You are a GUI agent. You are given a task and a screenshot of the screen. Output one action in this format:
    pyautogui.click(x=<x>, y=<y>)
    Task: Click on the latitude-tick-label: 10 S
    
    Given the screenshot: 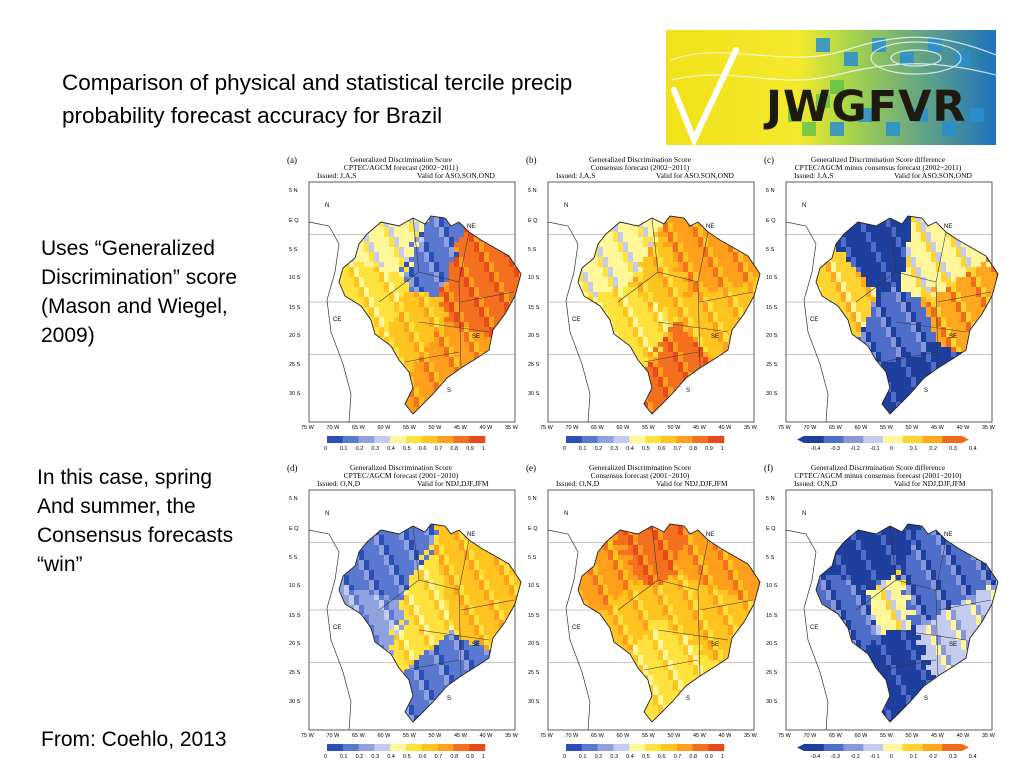 What is the action you would take?
    pyautogui.click(x=772, y=278)
    